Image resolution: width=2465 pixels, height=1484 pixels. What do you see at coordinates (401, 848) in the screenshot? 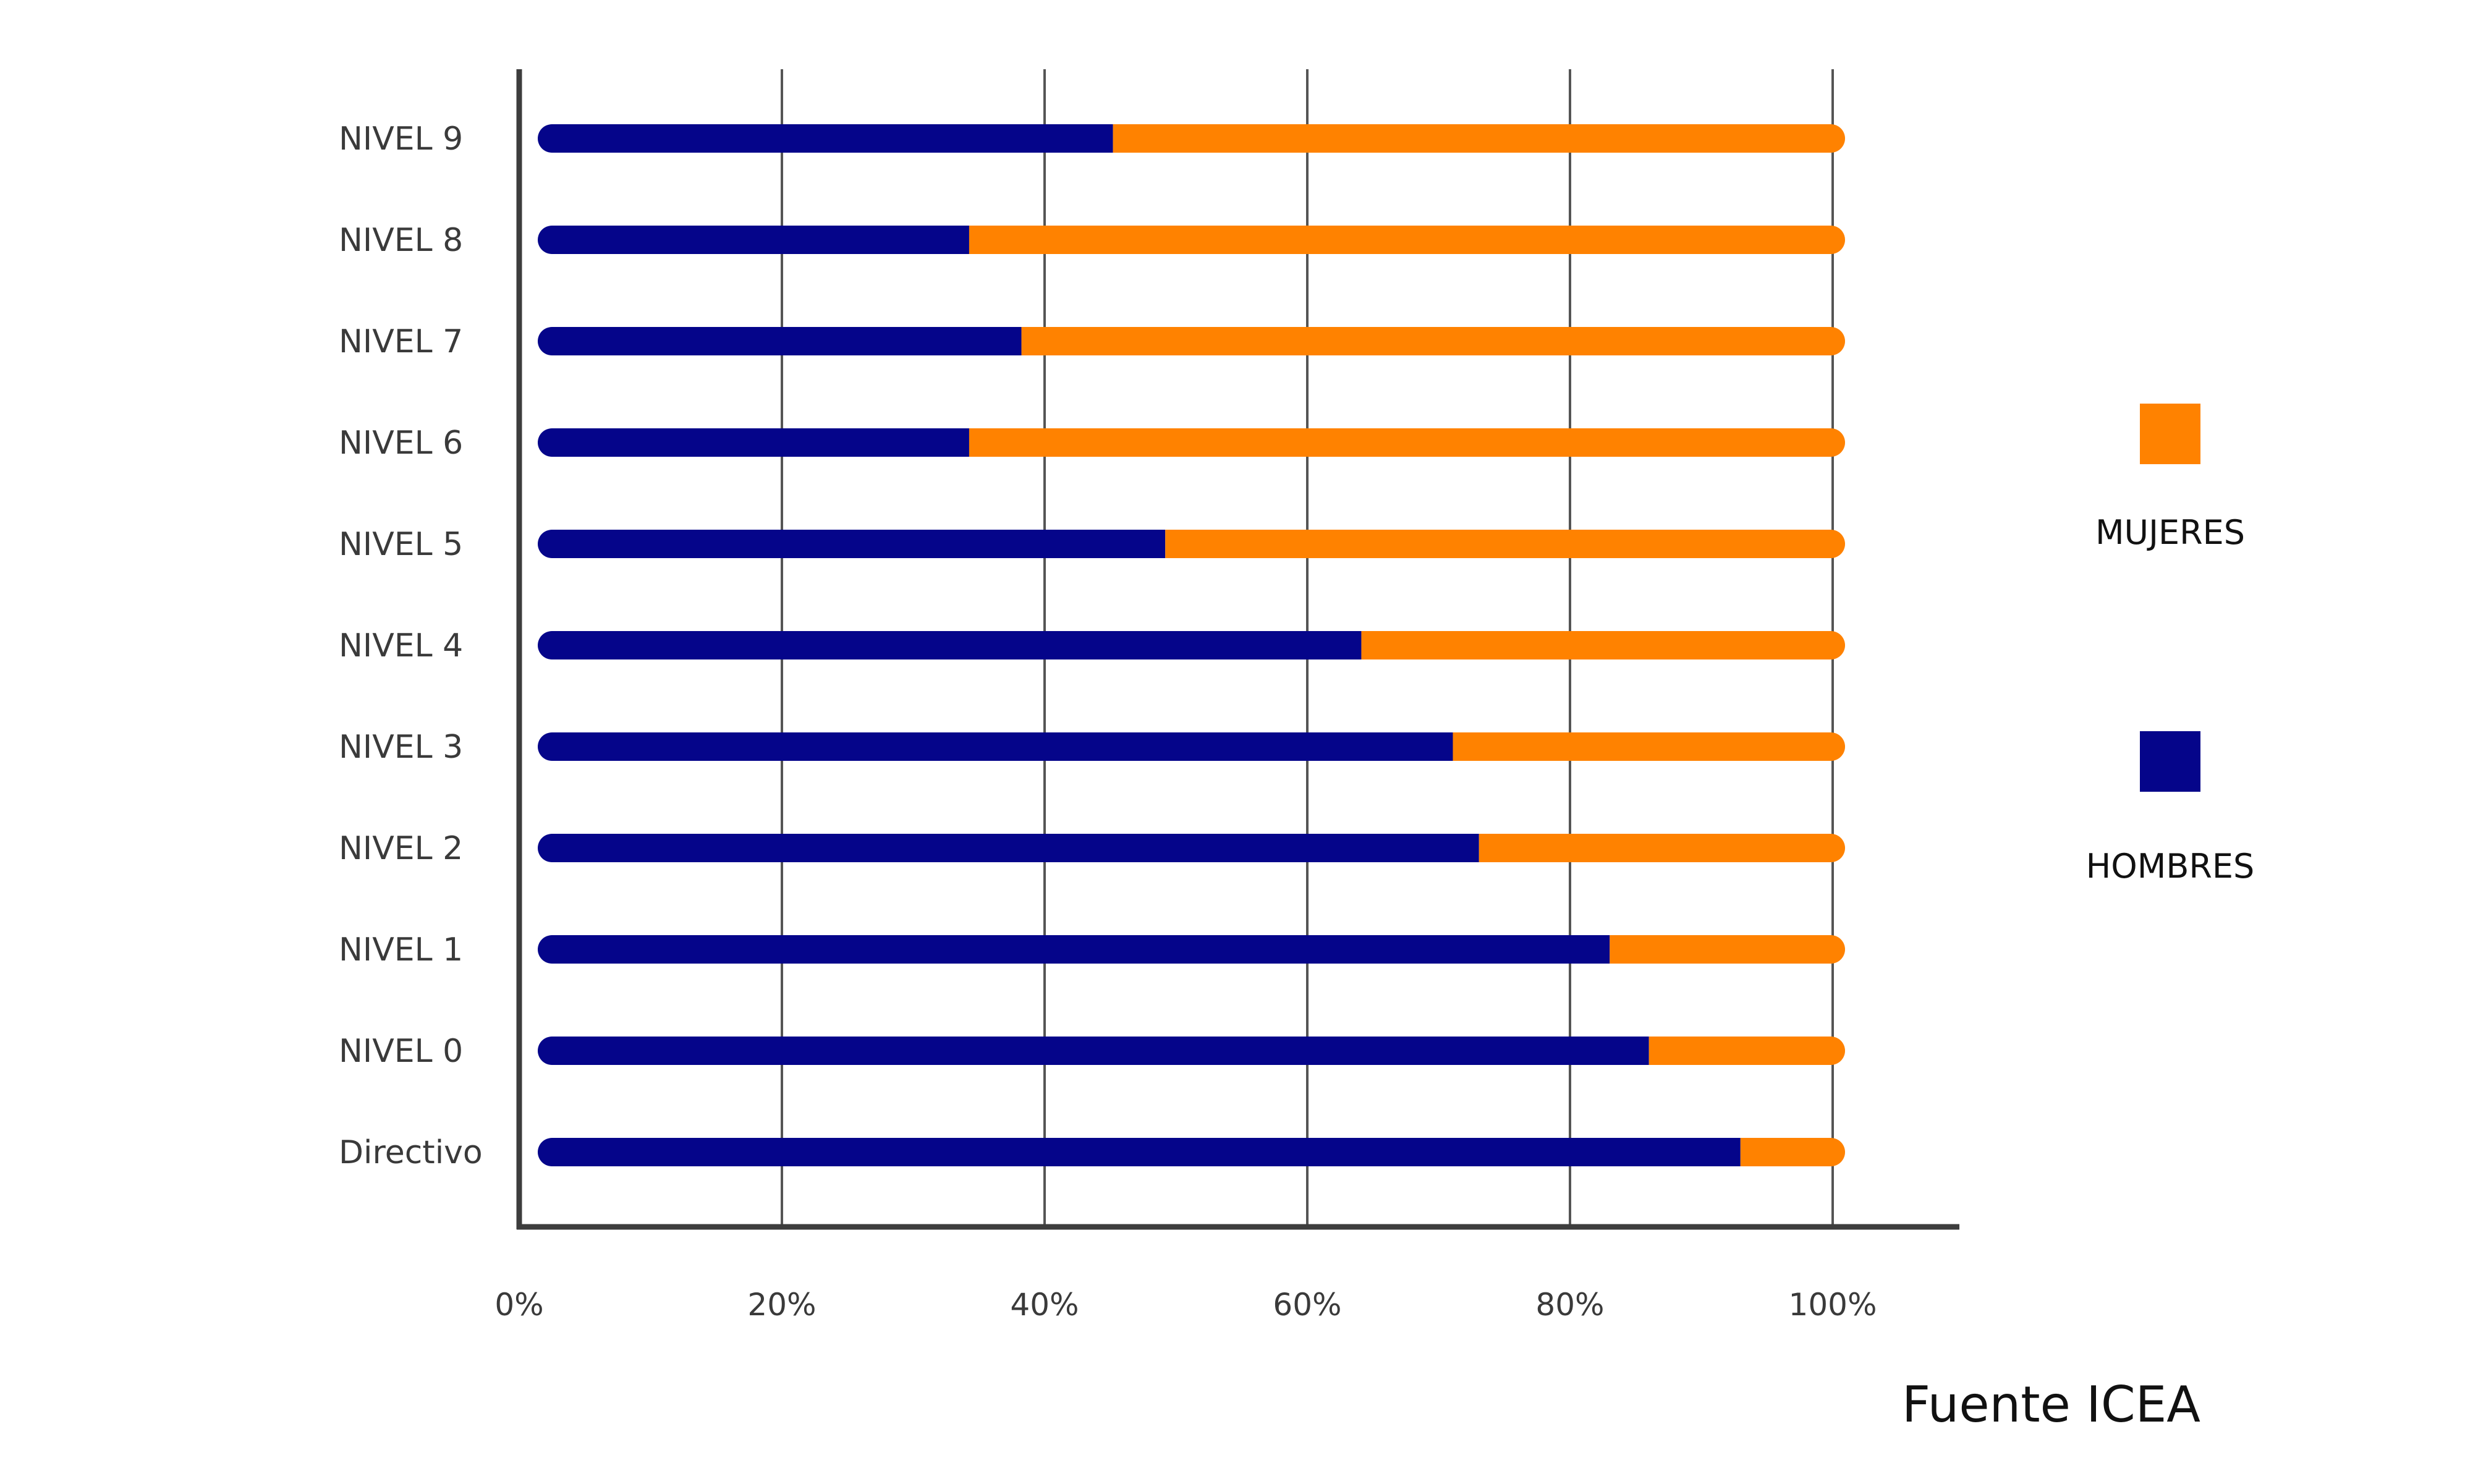
I see `category-label: NIVEL 2` at bounding box center [401, 848].